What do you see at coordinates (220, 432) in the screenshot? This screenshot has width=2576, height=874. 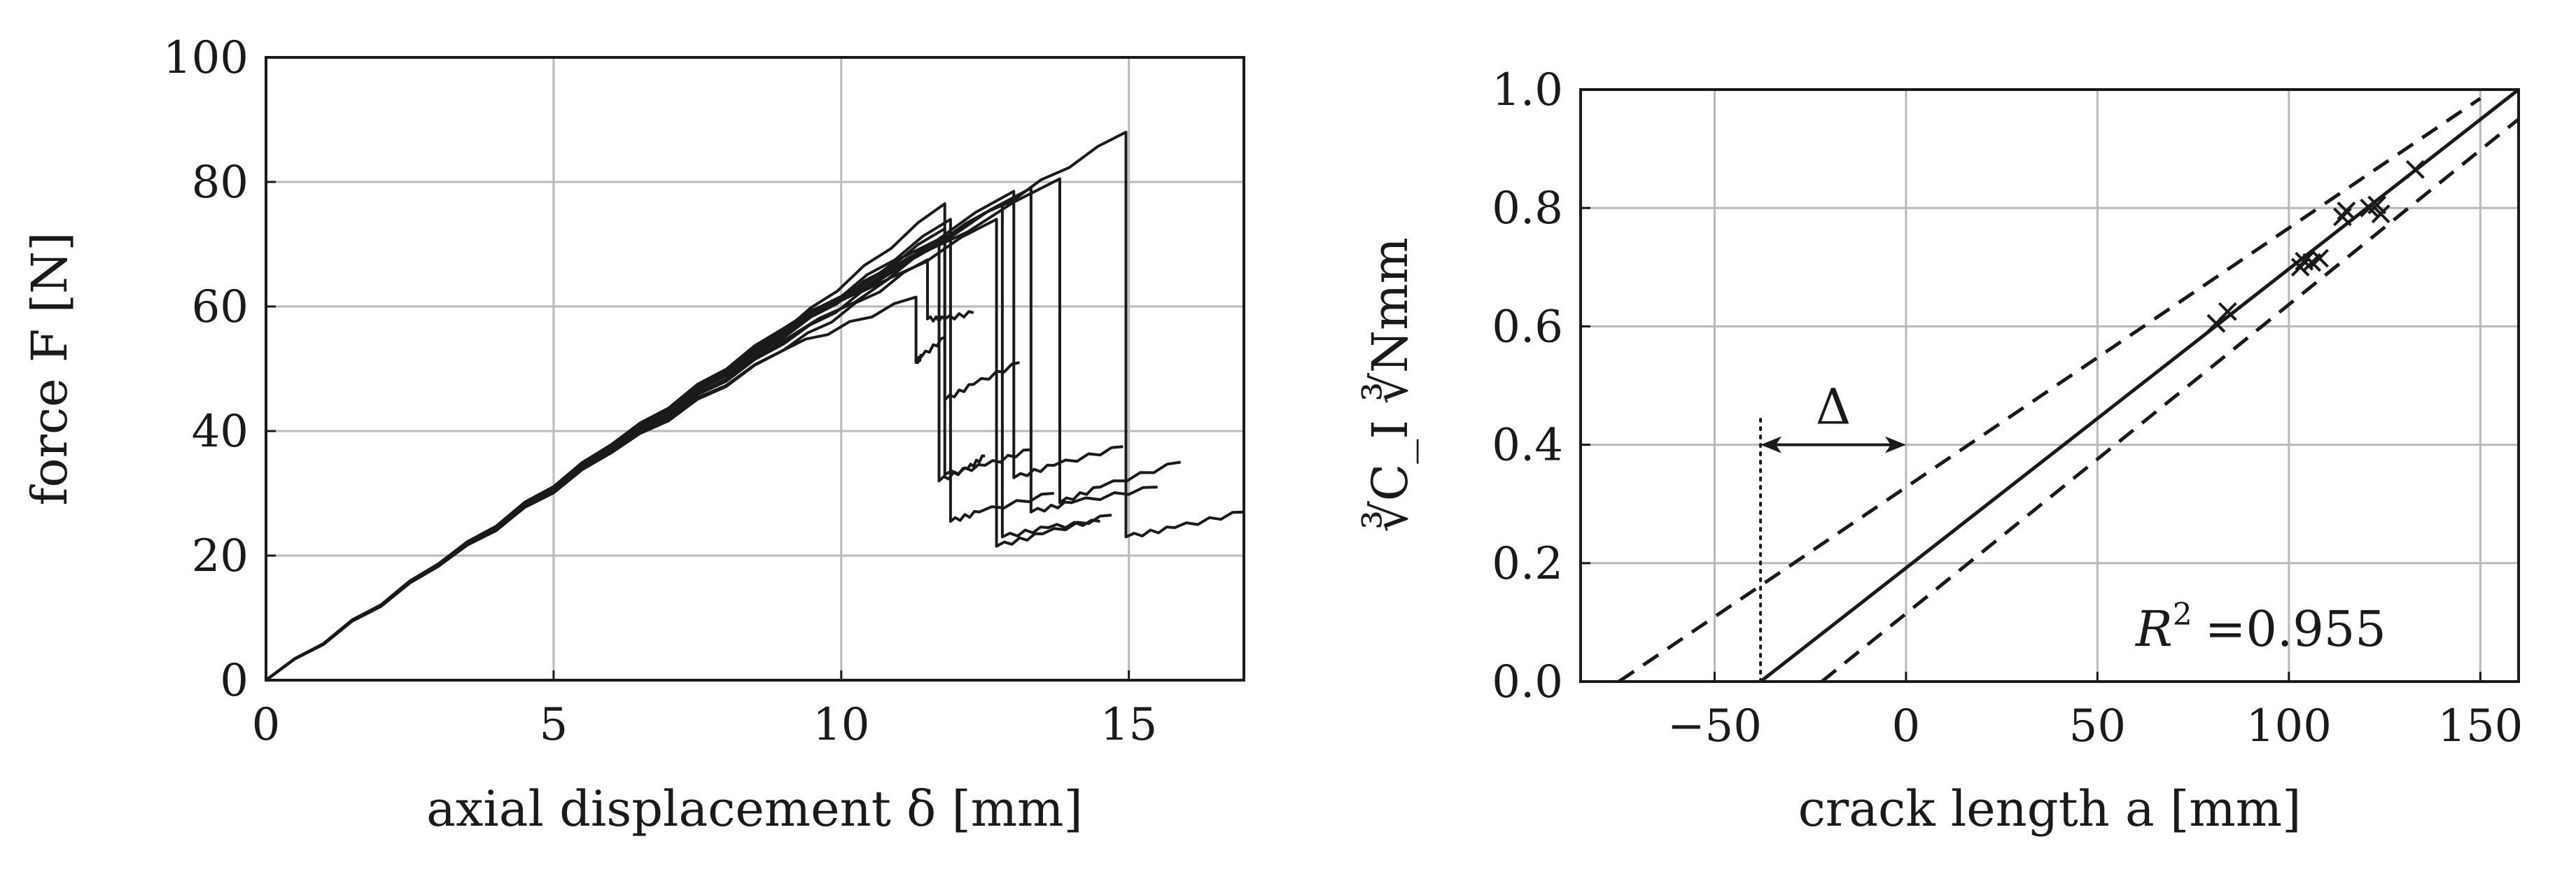 I see `y-tick-label: 40` at bounding box center [220, 432].